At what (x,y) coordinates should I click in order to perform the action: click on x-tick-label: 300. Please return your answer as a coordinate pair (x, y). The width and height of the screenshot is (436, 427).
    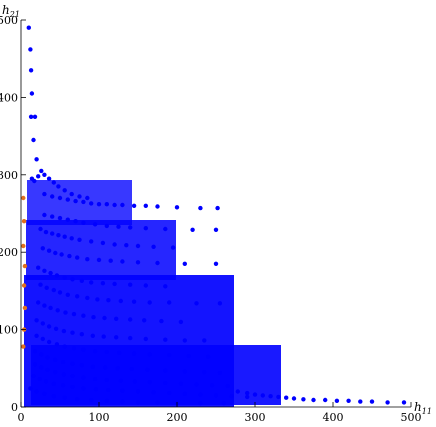
    Looking at the image, I should click on (255, 417).